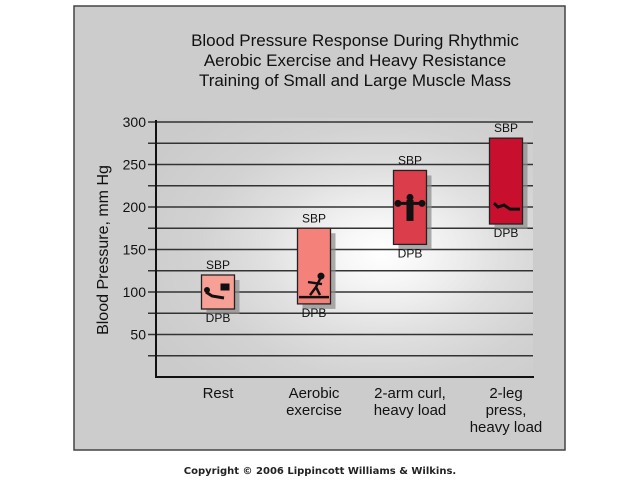 The width and height of the screenshot is (640, 480). Describe the element at coordinates (505, 393) in the screenshot. I see `x-category-label: 2-leg` at that location.